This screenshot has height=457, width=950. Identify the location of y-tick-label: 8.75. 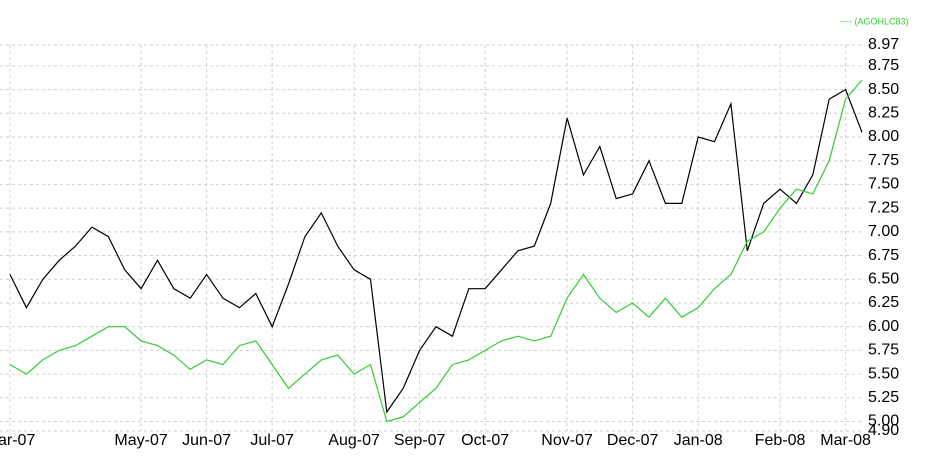
(883, 65).